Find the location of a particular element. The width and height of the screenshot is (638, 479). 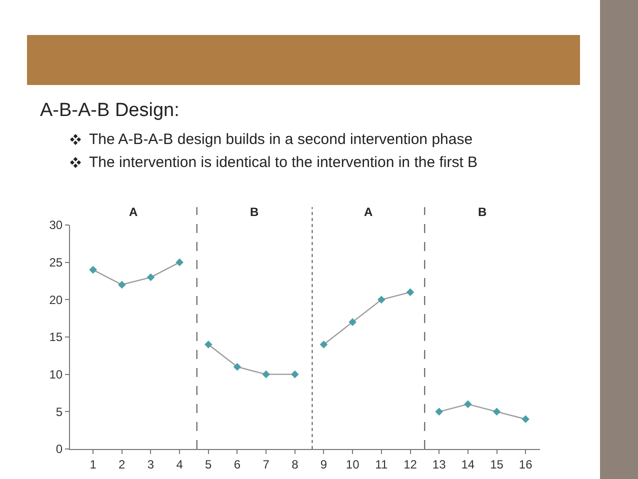

x-tick-label: 16 is located at coordinates (525, 464).